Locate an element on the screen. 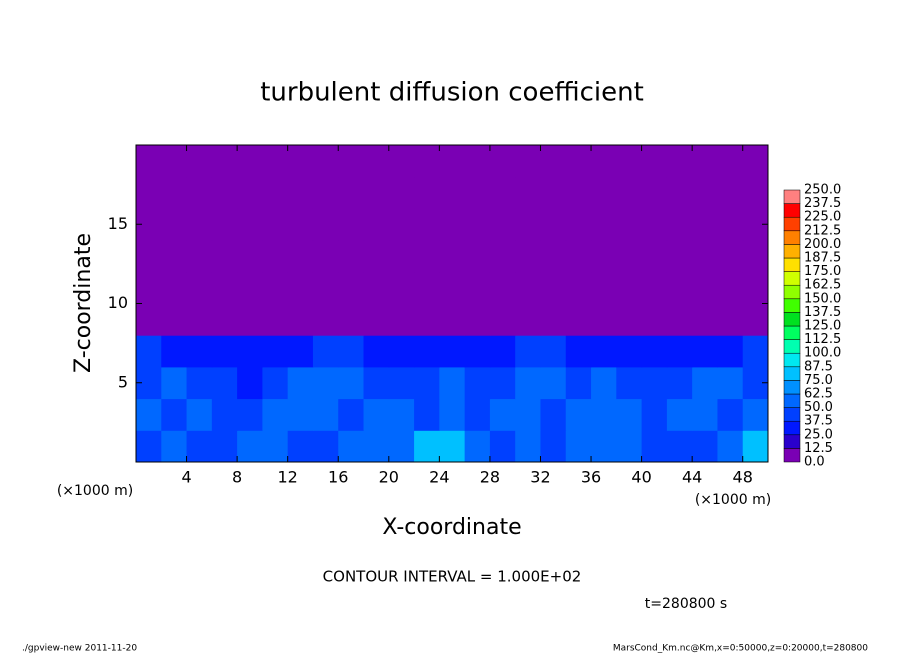 Image resolution: width=904 pixels, height=654 pixels. x-tick-label: 8 is located at coordinates (237, 477).